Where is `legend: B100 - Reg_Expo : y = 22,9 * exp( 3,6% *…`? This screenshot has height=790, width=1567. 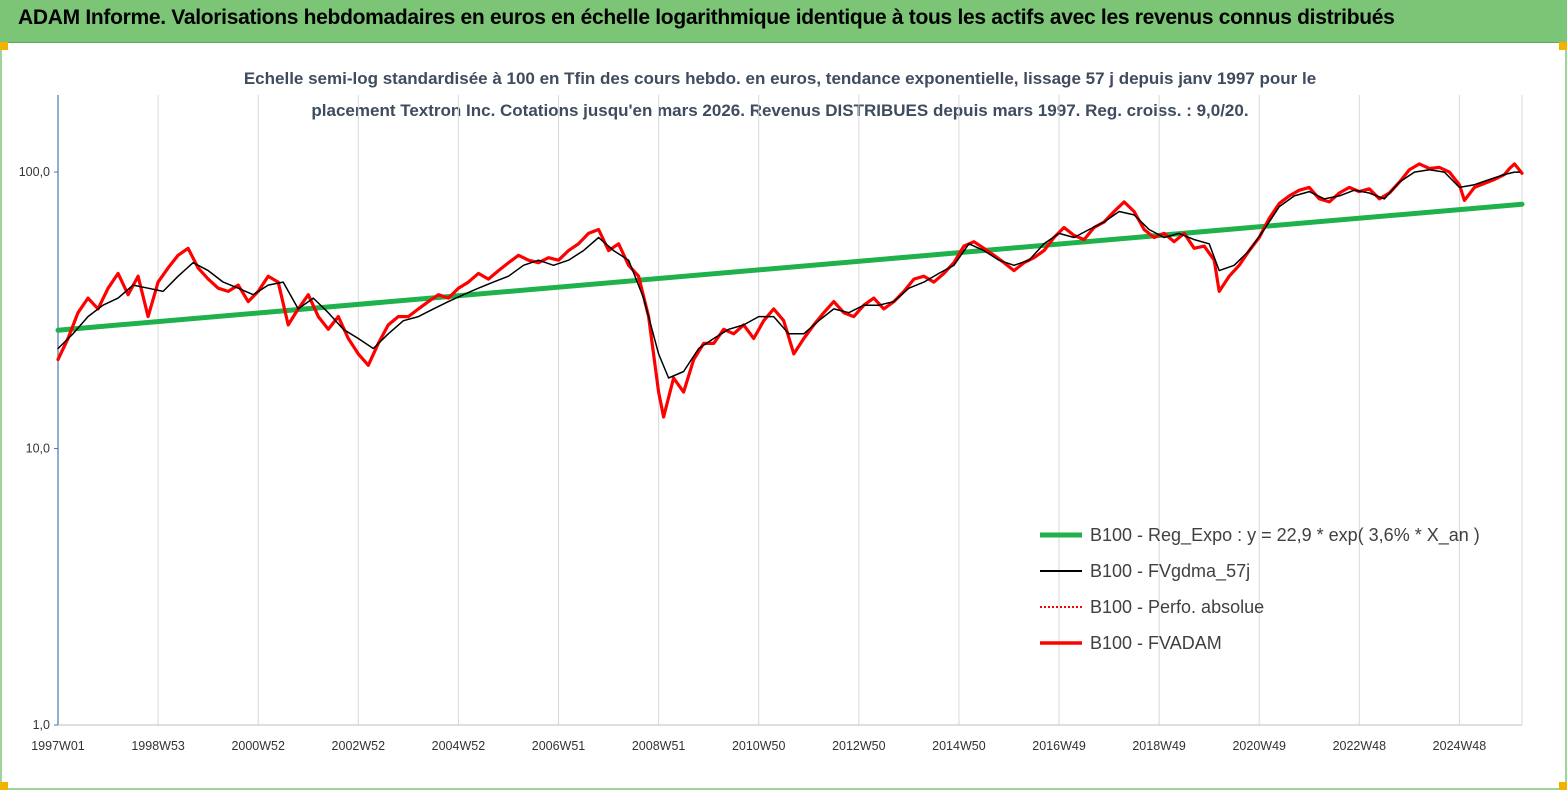 legend: B100 - Reg_Expo : y = 22,9 * exp( 3,6% *… is located at coordinates (1260, 589).